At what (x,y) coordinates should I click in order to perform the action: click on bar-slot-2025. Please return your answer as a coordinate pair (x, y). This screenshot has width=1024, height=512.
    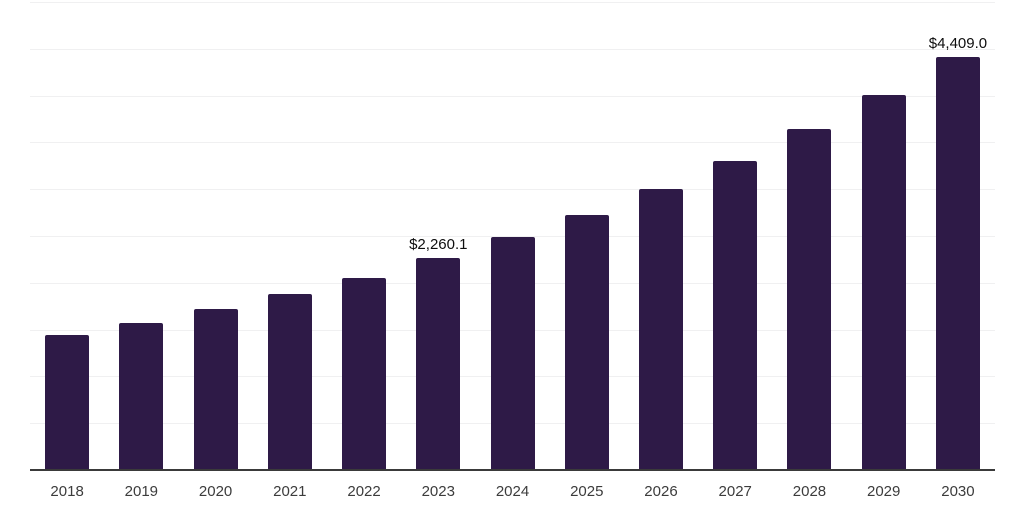
    Looking at the image, I should click on (587, 236).